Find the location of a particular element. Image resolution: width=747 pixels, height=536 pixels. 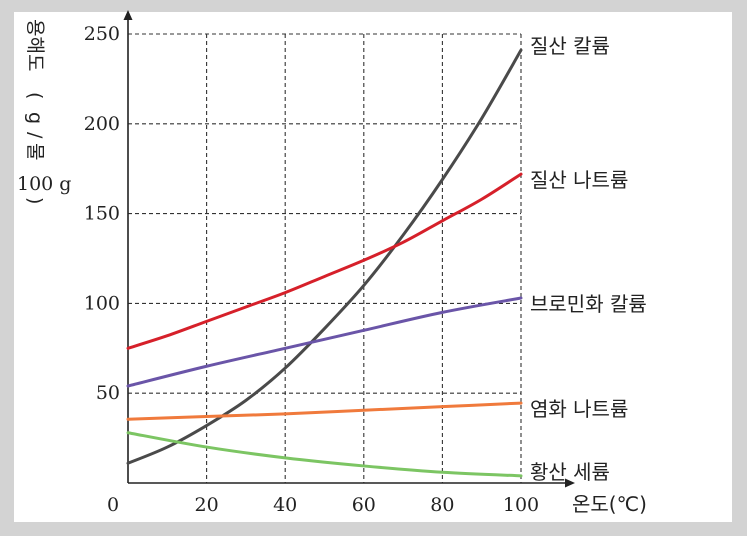

x-tick-label: 20 is located at coordinates (207, 505).